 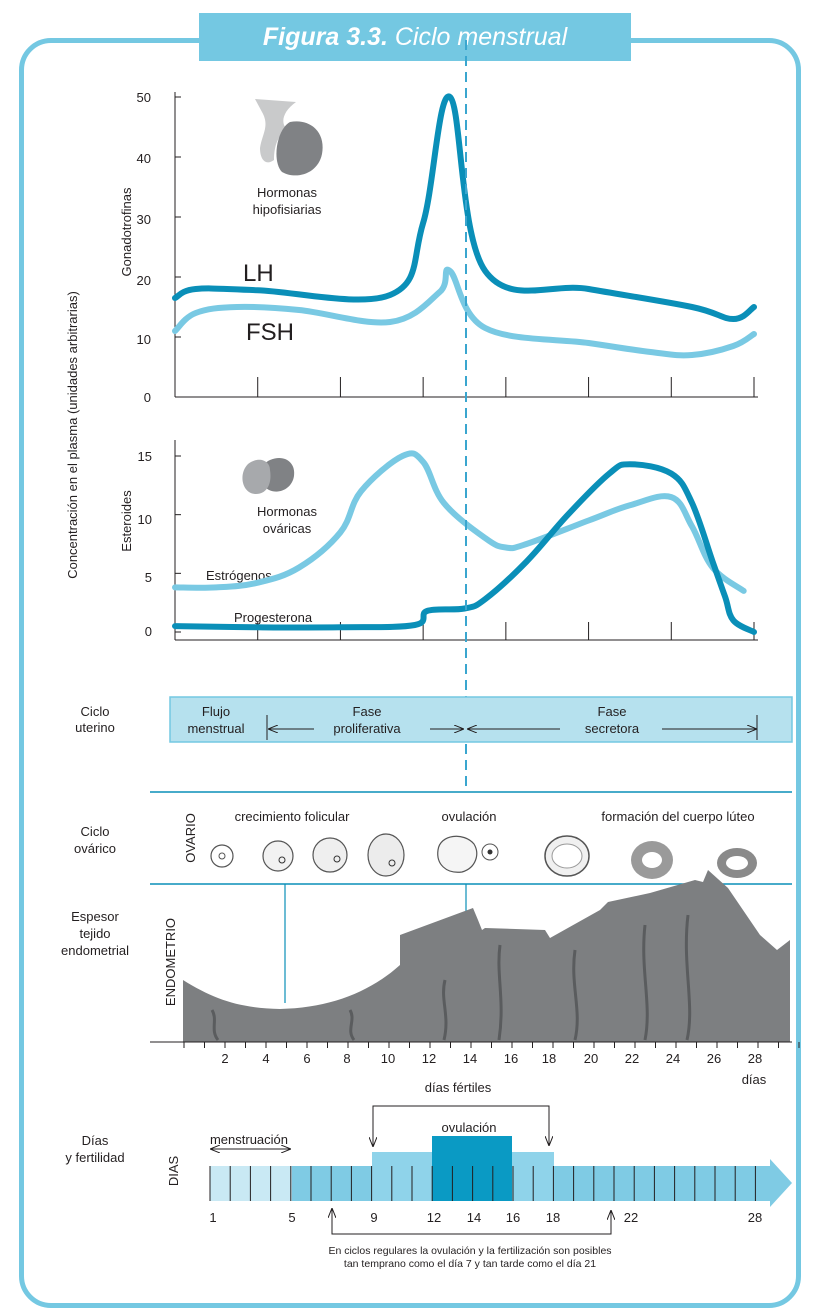 What do you see at coordinates (429, 1058) in the screenshot?
I see `day-tick-label: 12` at bounding box center [429, 1058].